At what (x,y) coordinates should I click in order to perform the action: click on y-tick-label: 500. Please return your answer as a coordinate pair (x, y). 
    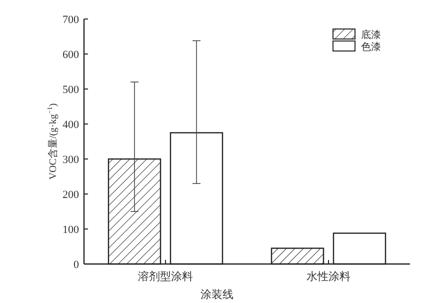
    Looking at the image, I should click on (71, 90).